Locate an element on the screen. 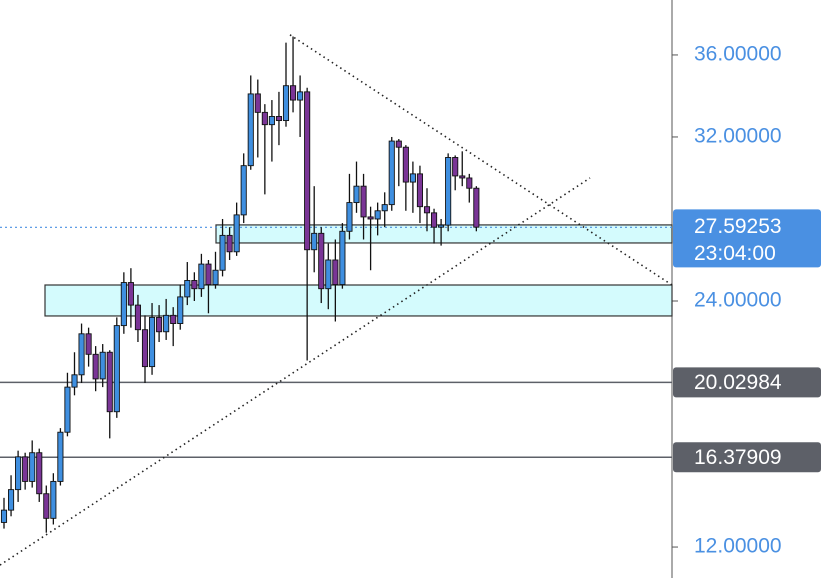 The image size is (828, 578). y-tick-label: 12.00000 is located at coordinates (738, 546).